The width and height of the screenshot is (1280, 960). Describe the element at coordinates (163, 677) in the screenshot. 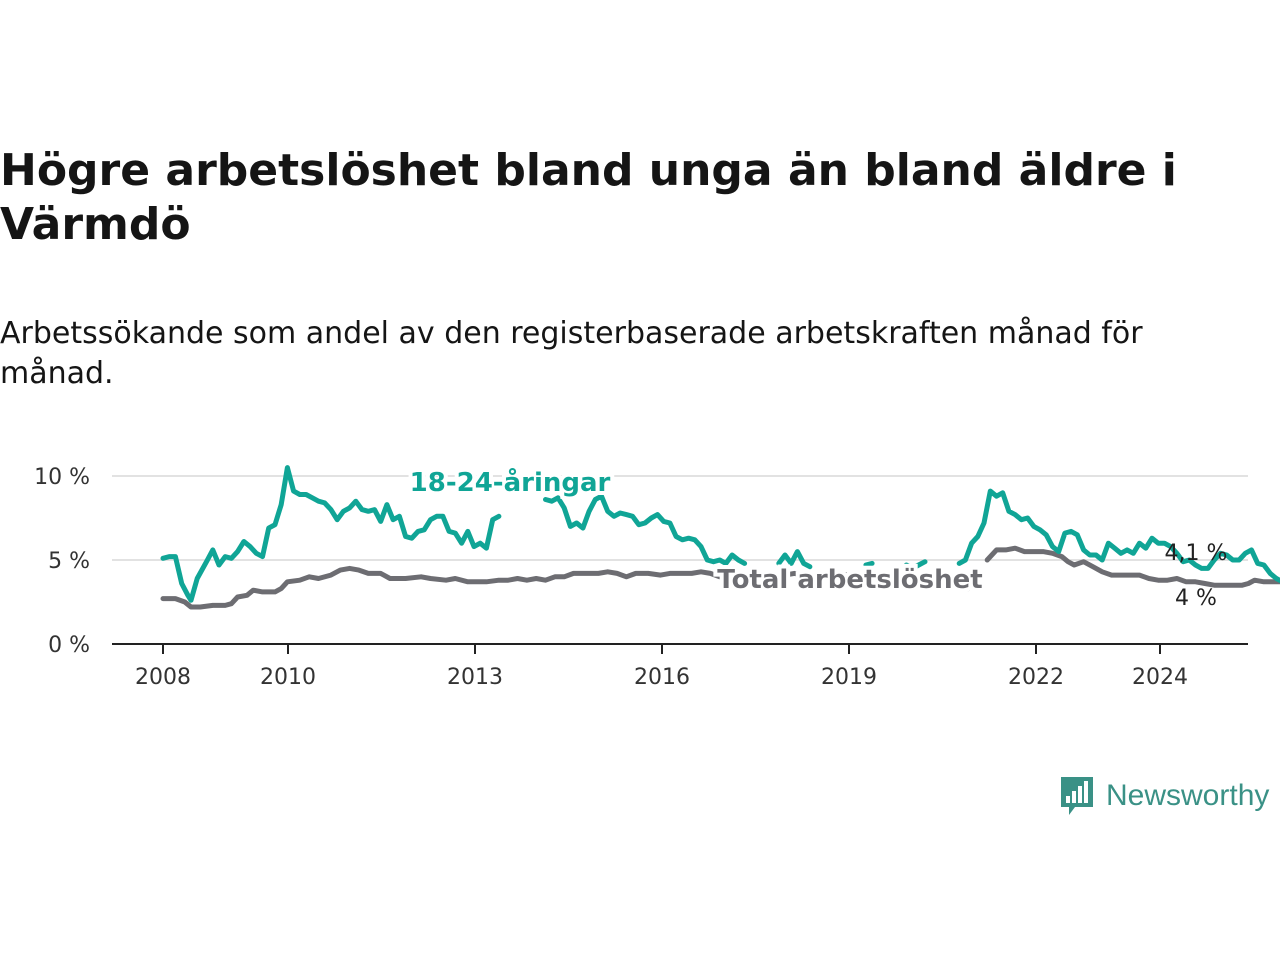

I see `x-tick-label: 2008` at that location.